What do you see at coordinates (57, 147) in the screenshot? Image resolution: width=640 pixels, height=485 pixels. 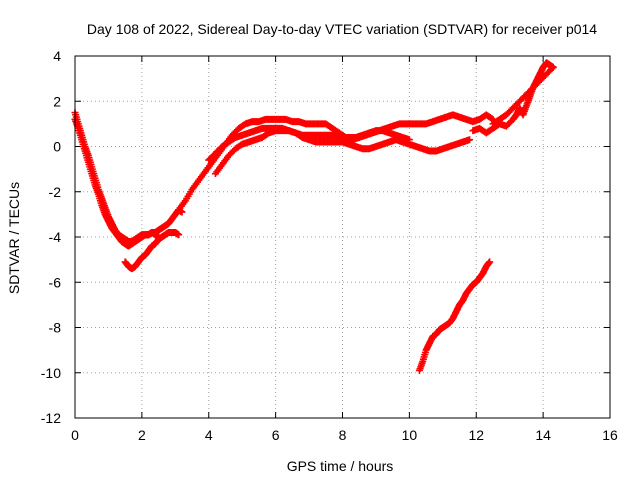 I see `y-tick-label: 0` at bounding box center [57, 147].